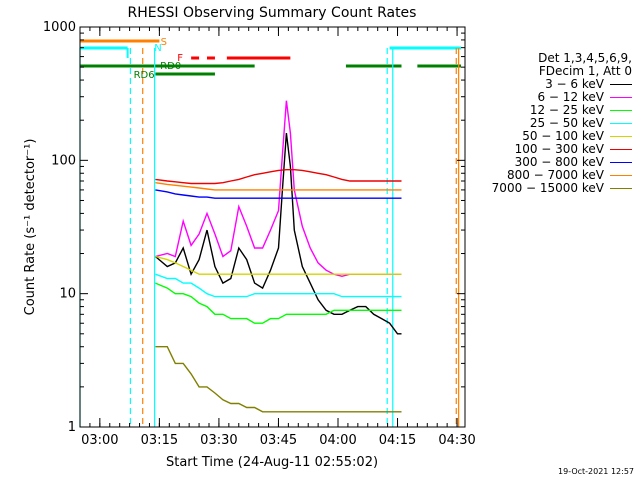 The height and width of the screenshot is (480, 640). I want to click on legend-label: 7000 − 15000 keV, so click(547, 188).